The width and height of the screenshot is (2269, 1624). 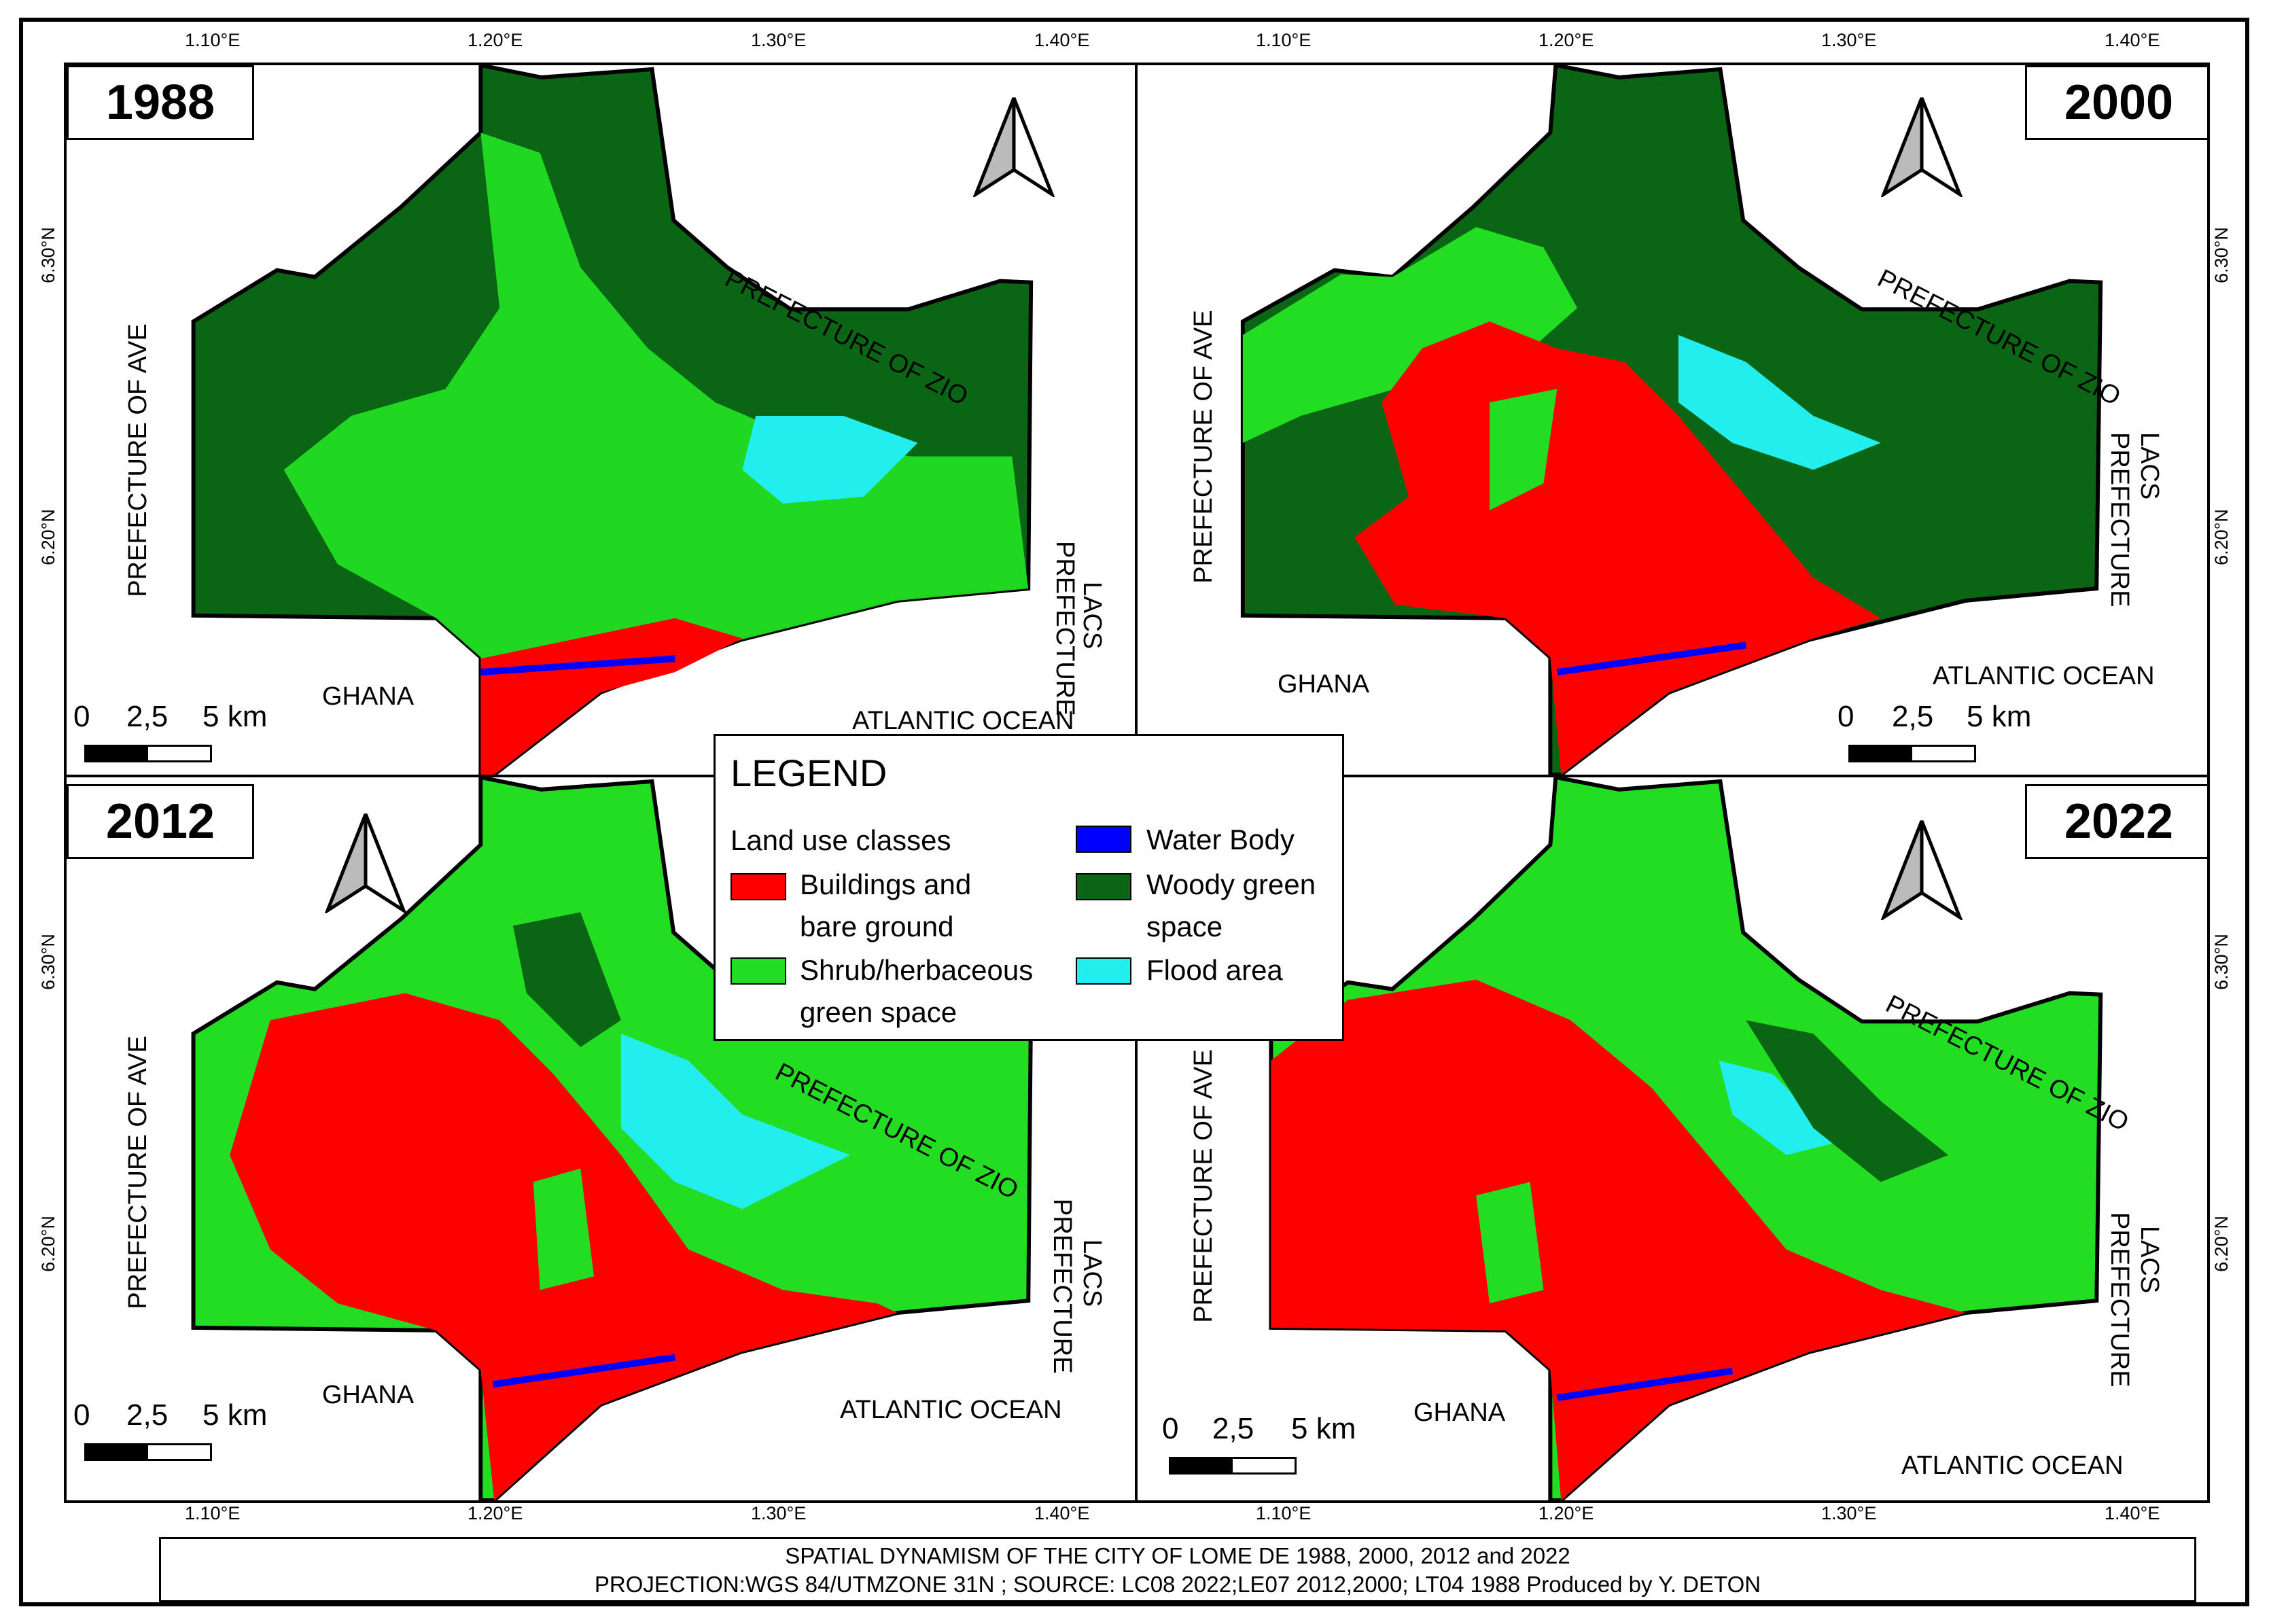 I want to click on lat-tick-left-2: 6.20°N, so click(x=47, y=537).